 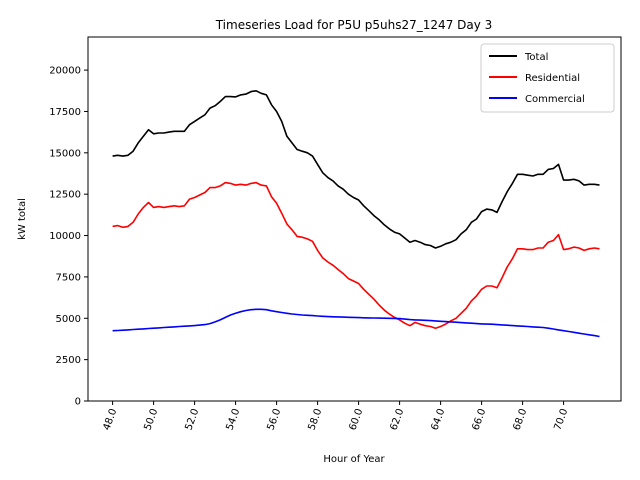 I want to click on y-tick-label: 10000, so click(x=65, y=236).